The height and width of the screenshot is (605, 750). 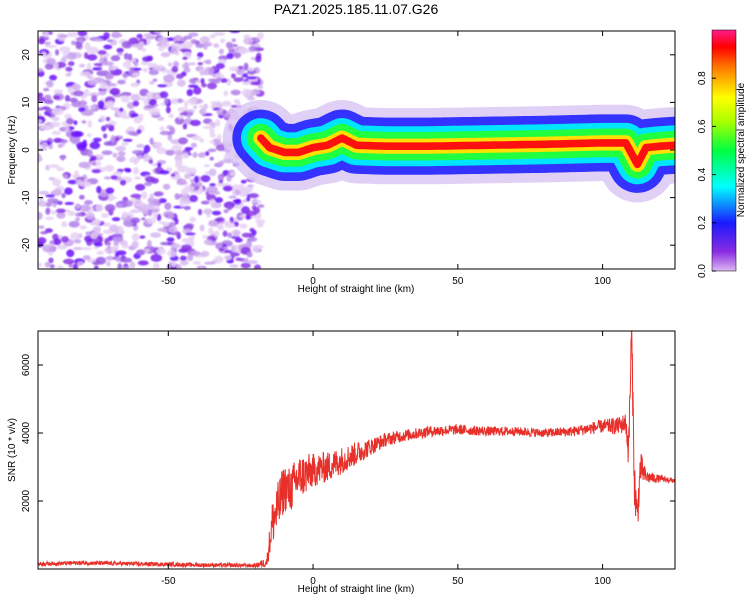 I want to click on colorbar-ticks: 0.0 0.2 0.4 0.6 0.8, so click(x=706, y=174).